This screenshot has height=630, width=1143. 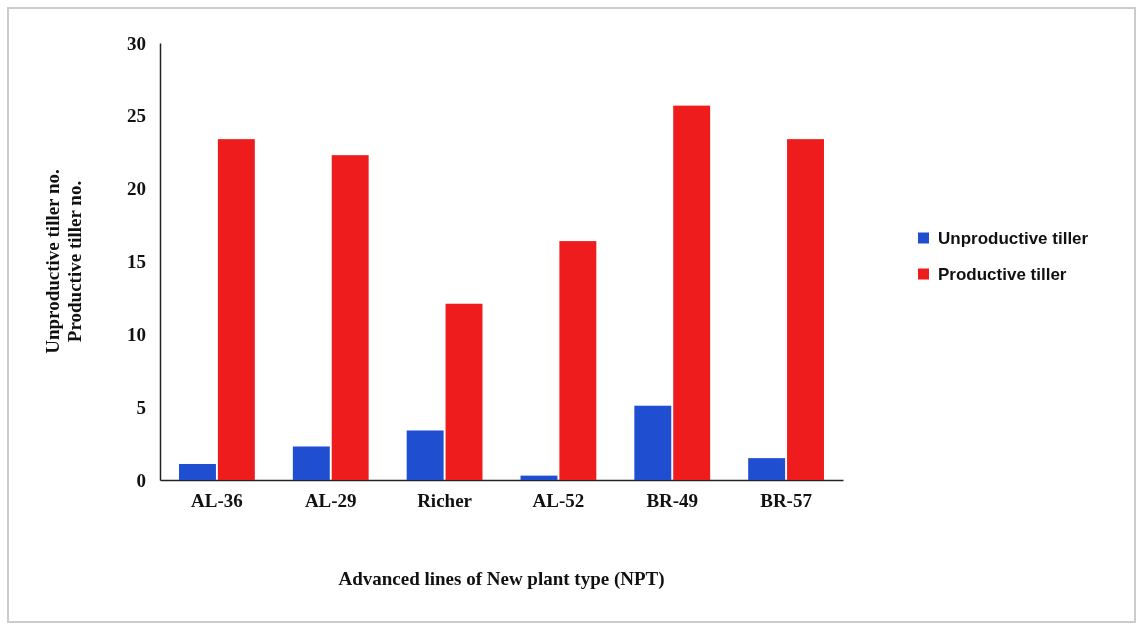 What do you see at coordinates (558, 501) in the screenshot?
I see `x-tick-label: AL-52` at bounding box center [558, 501].